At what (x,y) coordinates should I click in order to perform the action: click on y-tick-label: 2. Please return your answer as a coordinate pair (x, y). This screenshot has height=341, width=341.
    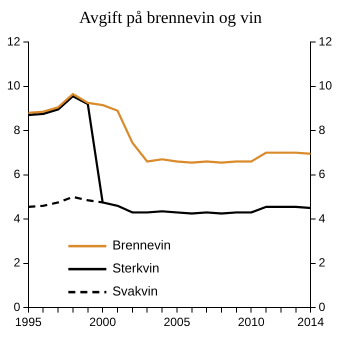
    Looking at the image, I should click on (17, 263).